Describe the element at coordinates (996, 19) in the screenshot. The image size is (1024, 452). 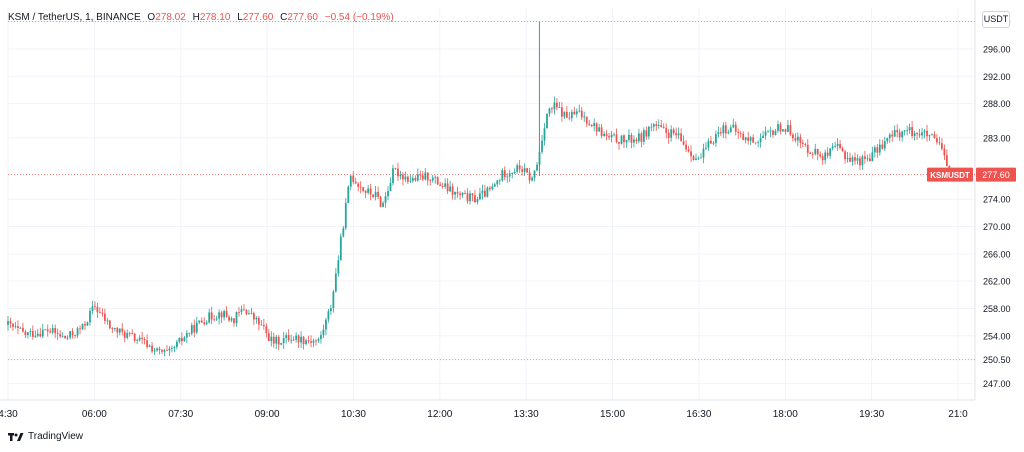
I see `currency-button: USDT` at that location.